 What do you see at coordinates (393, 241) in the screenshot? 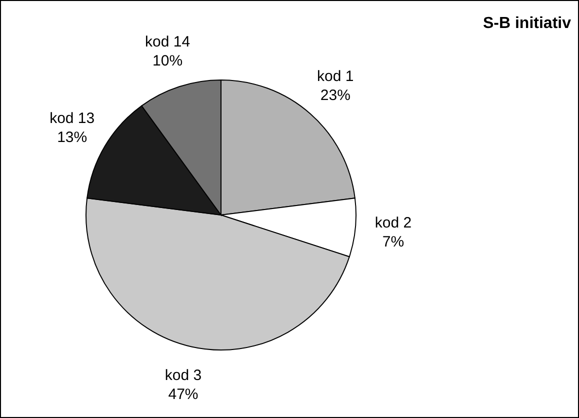
I see `data-label: 7%` at bounding box center [393, 241].